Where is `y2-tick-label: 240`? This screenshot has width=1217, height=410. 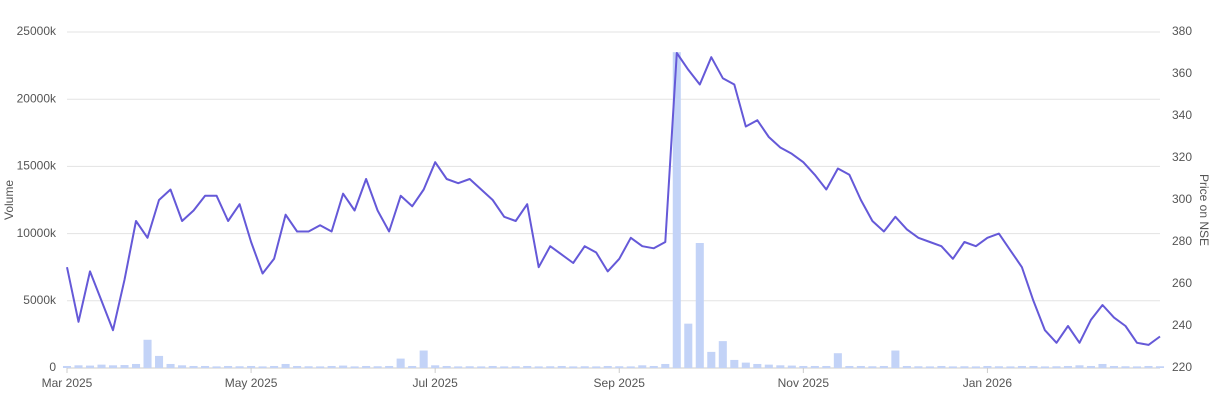
y2-tick-label: 240 is located at coordinates (1182, 325).